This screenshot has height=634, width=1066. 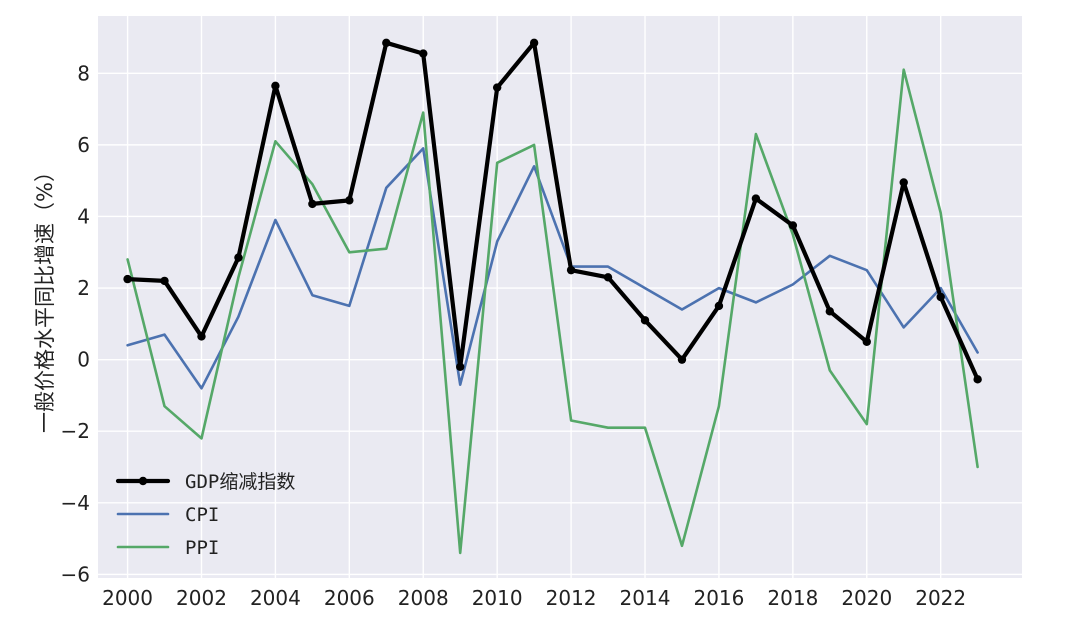 What do you see at coordinates (571, 598) in the screenshot?
I see `x-tick-label: 2012` at bounding box center [571, 598].